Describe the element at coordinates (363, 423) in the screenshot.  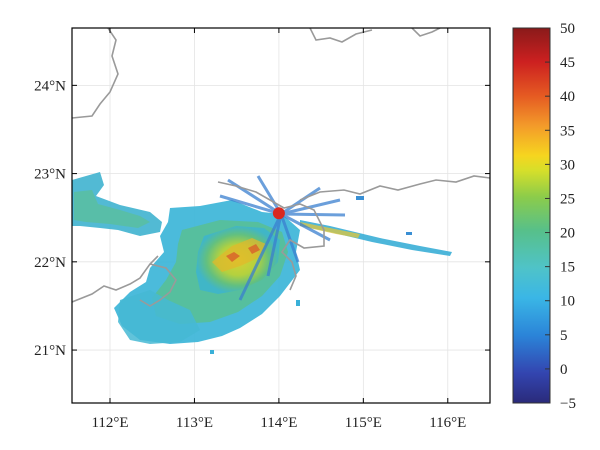
I see `x-tick-label: 115°E` at that location.